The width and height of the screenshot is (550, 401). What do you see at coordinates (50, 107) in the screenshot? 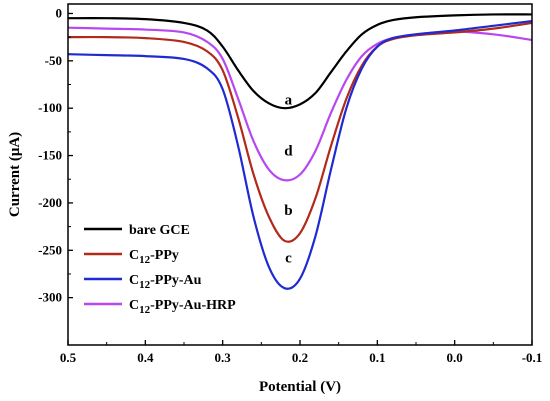
I see `y-tick-label: -100` at bounding box center [50, 107].